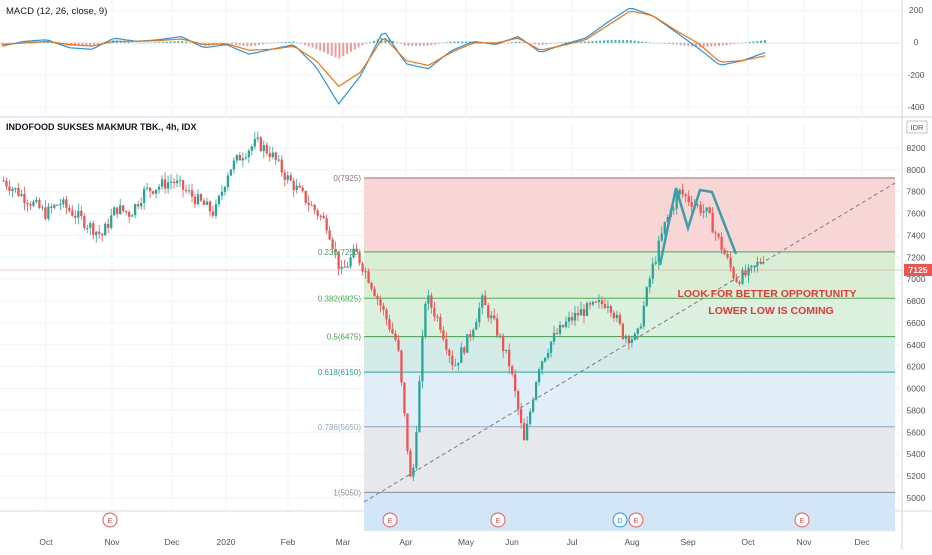 The image size is (932, 555). What do you see at coordinates (918, 270) in the screenshot?
I see `last-price-badge` at bounding box center [918, 270].